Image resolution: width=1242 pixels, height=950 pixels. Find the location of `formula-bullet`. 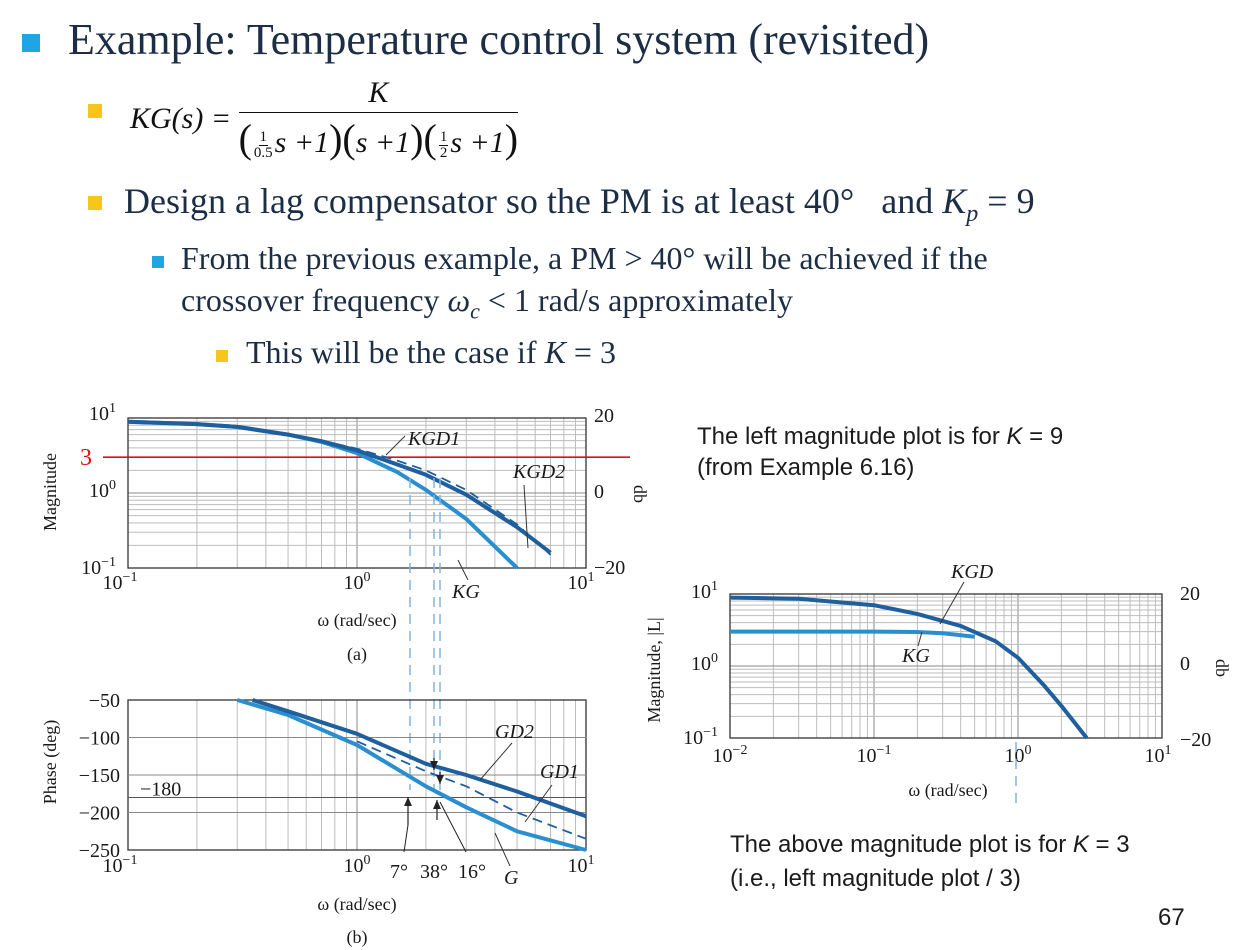

formula-bullet is located at coordinates (95, 111).